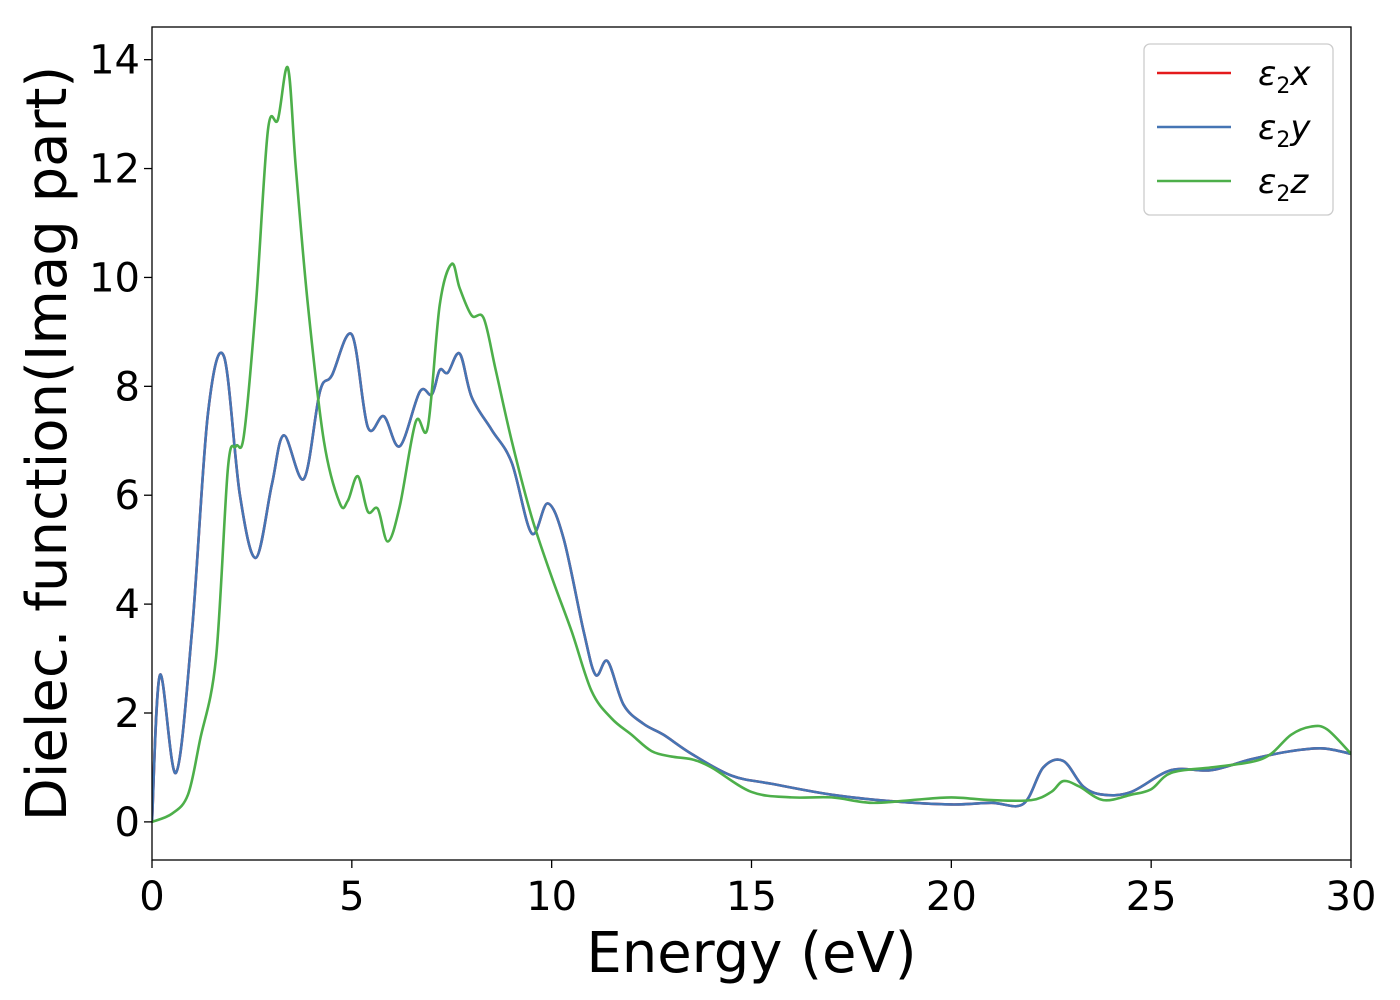  Describe the element at coordinates (114, 170) in the screenshot. I see `y-tick-label: 12` at that location.